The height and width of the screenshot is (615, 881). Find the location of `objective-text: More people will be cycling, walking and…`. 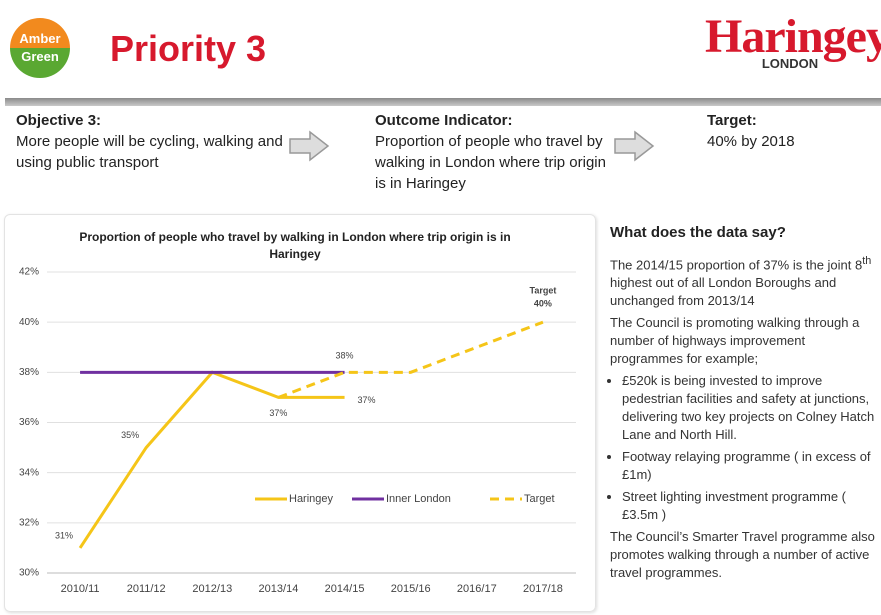

objective-text: More people will be cycling, walking and… is located at coordinates (149, 152).